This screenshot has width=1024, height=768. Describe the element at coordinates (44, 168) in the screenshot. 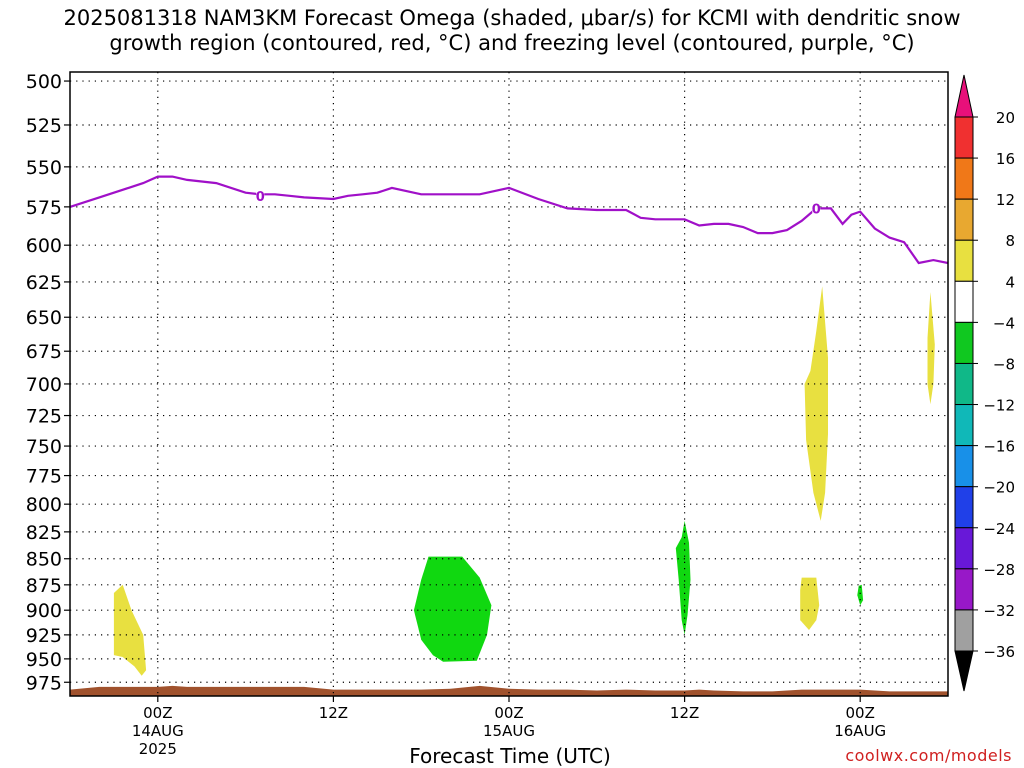

I see `y-tick-label-550: 550` at that location.